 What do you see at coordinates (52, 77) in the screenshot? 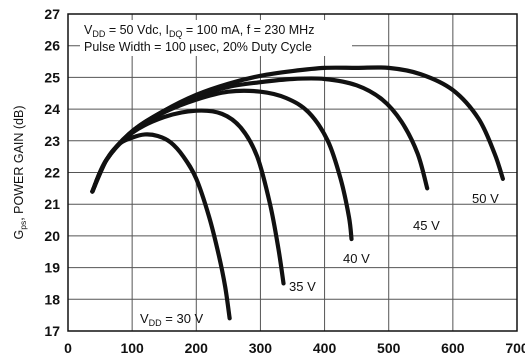
I see `y-tick-label: 25` at bounding box center [52, 77].